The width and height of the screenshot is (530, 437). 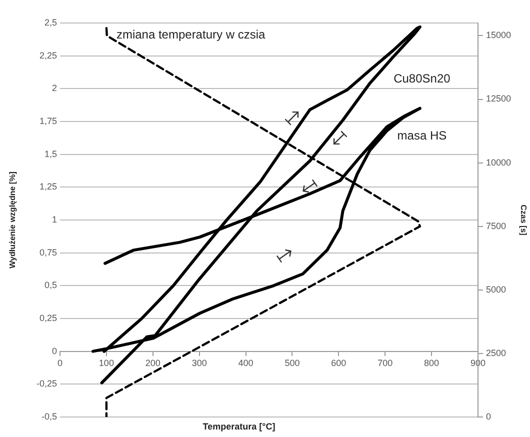 I want to click on series-label: masa HS, so click(x=422, y=135).